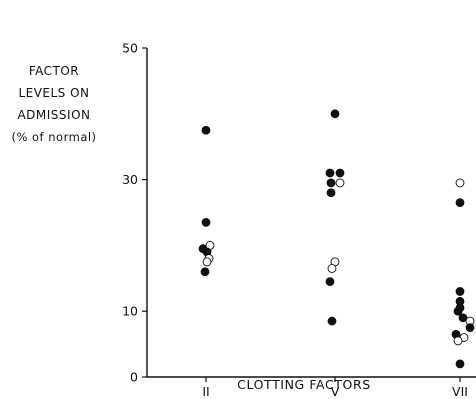 This screenshot has width=476, height=399. Describe the element at coordinates (54, 137) in the screenshot. I see `y-axis-label-line-4: (% of normal)` at that location.